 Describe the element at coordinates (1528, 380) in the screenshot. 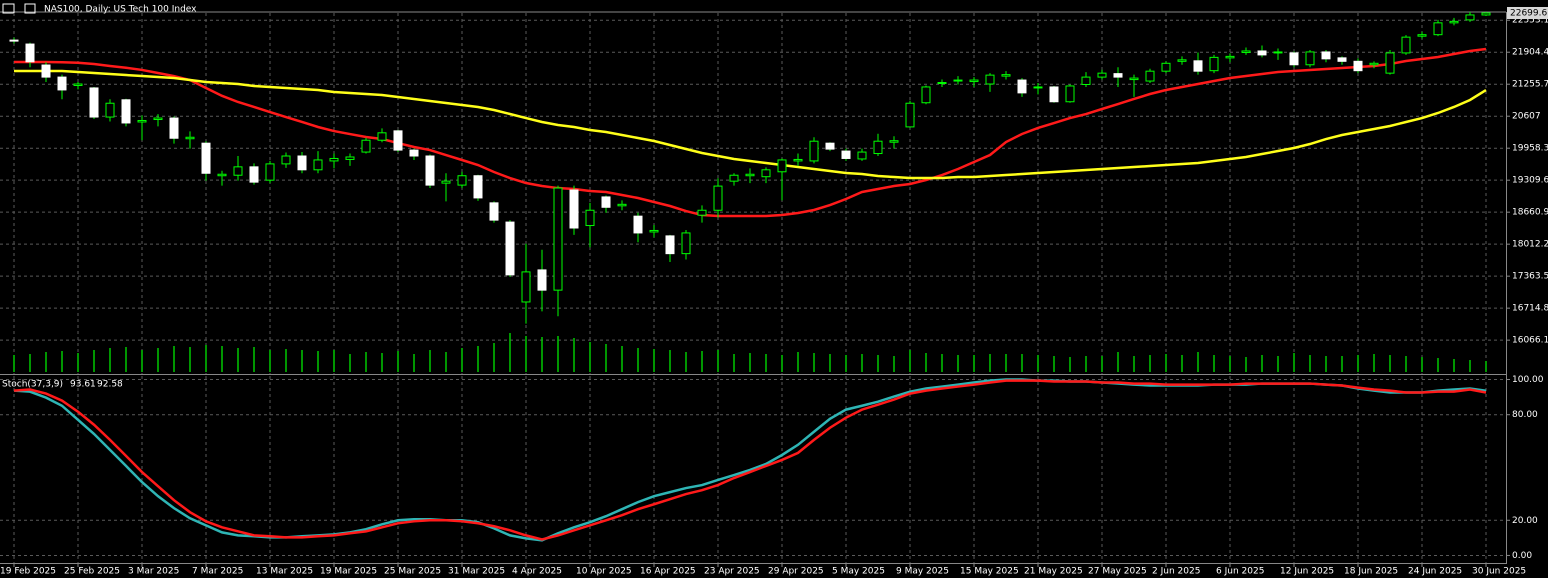

I see `y-tick-label: 100.00` at that location.